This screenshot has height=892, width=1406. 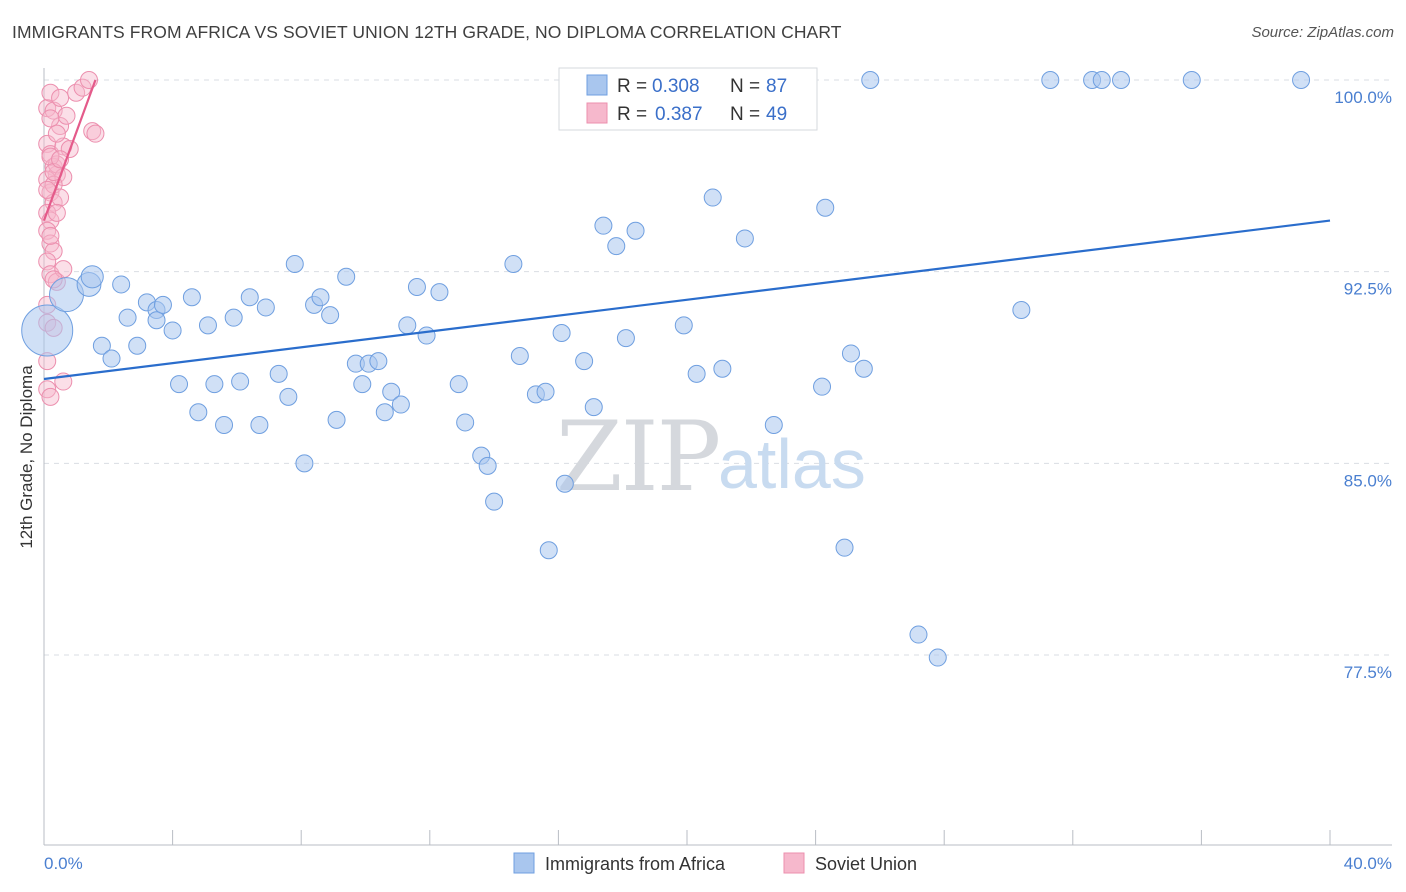 I want to click on watermark-zip: ZIP, so click(x=637, y=457).